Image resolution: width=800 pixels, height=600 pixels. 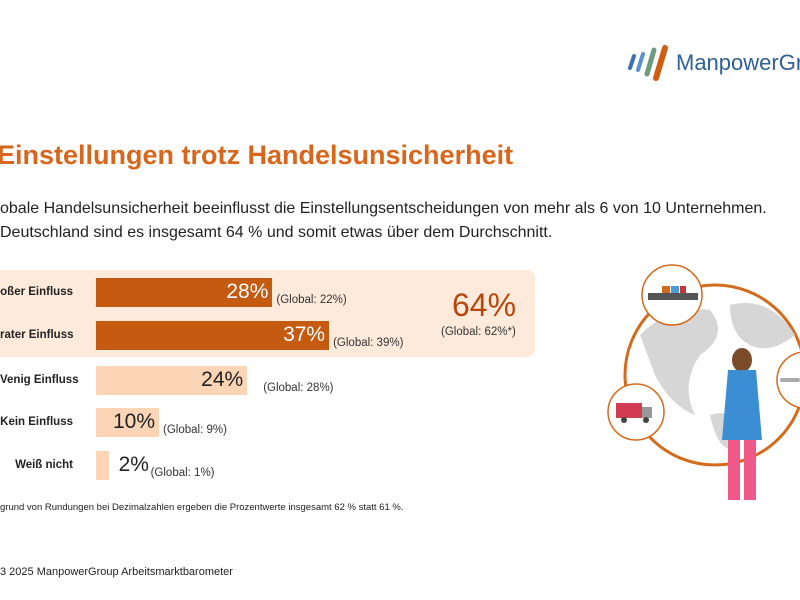 I want to click on global-label: (Global: 22%), so click(x=311, y=300).